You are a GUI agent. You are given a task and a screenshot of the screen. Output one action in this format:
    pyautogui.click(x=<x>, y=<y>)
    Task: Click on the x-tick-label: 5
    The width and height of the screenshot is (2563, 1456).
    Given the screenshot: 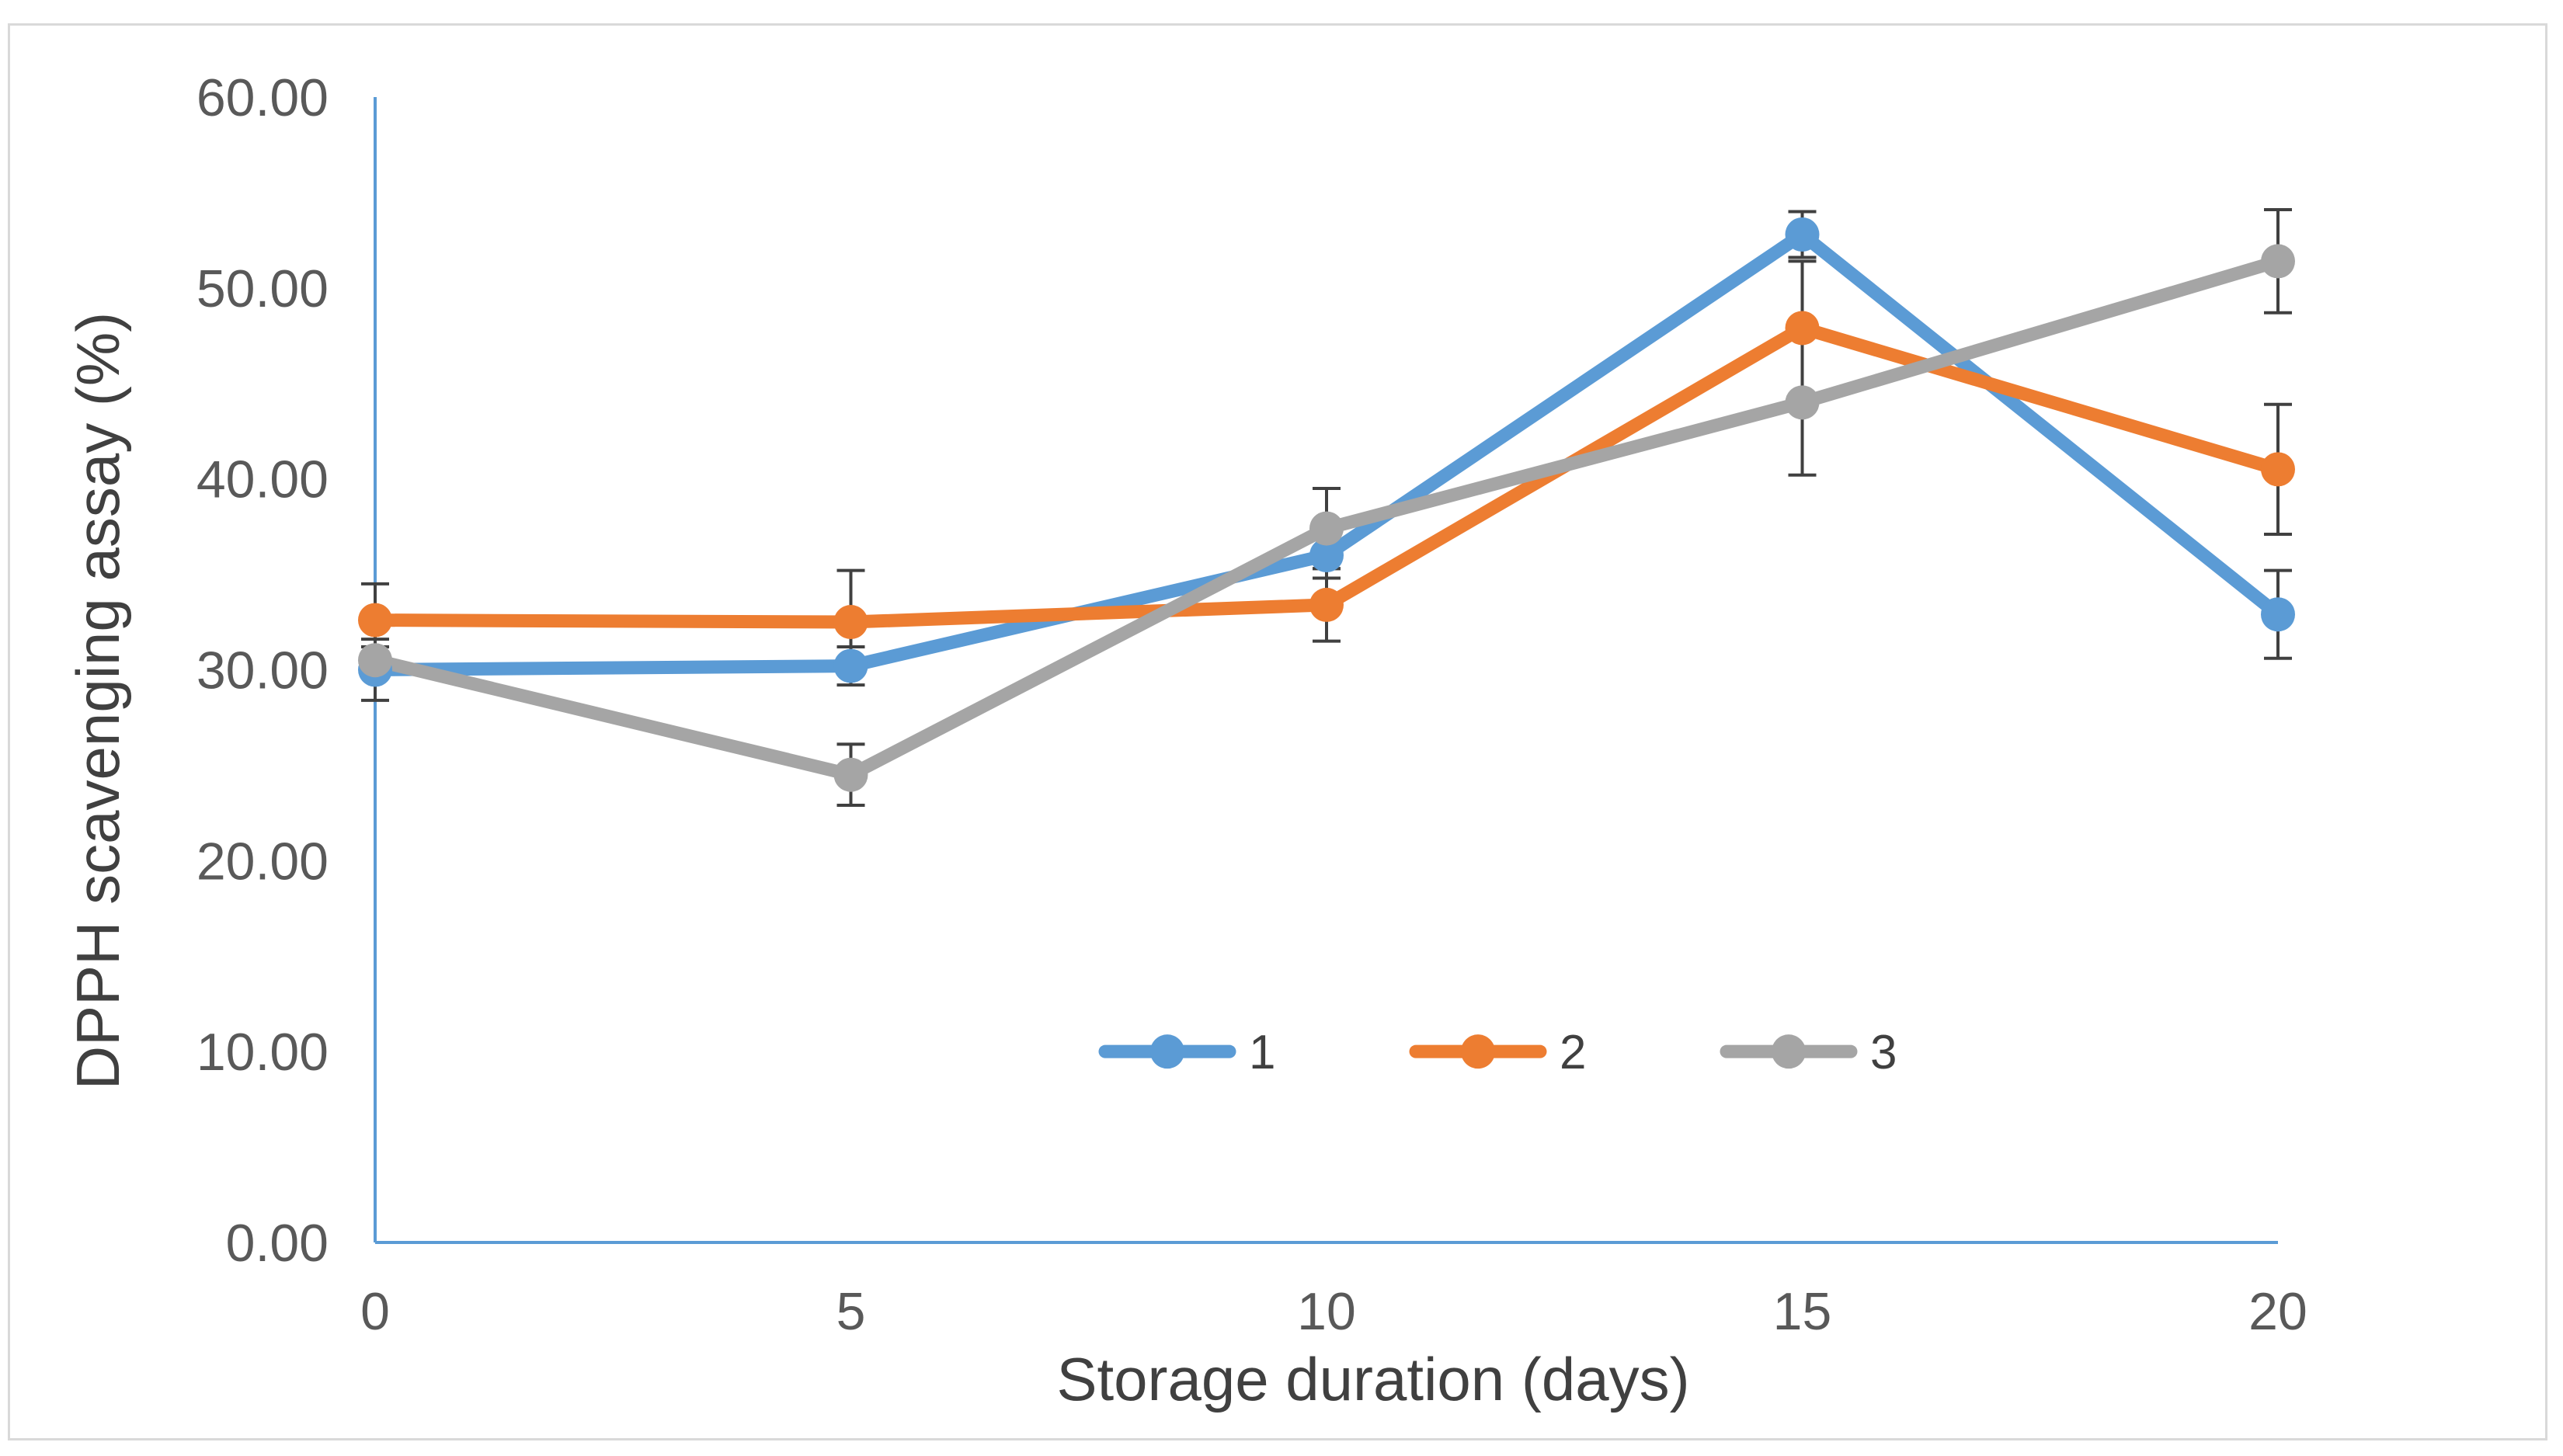 What is the action you would take?
    pyautogui.click(x=851, y=1311)
    